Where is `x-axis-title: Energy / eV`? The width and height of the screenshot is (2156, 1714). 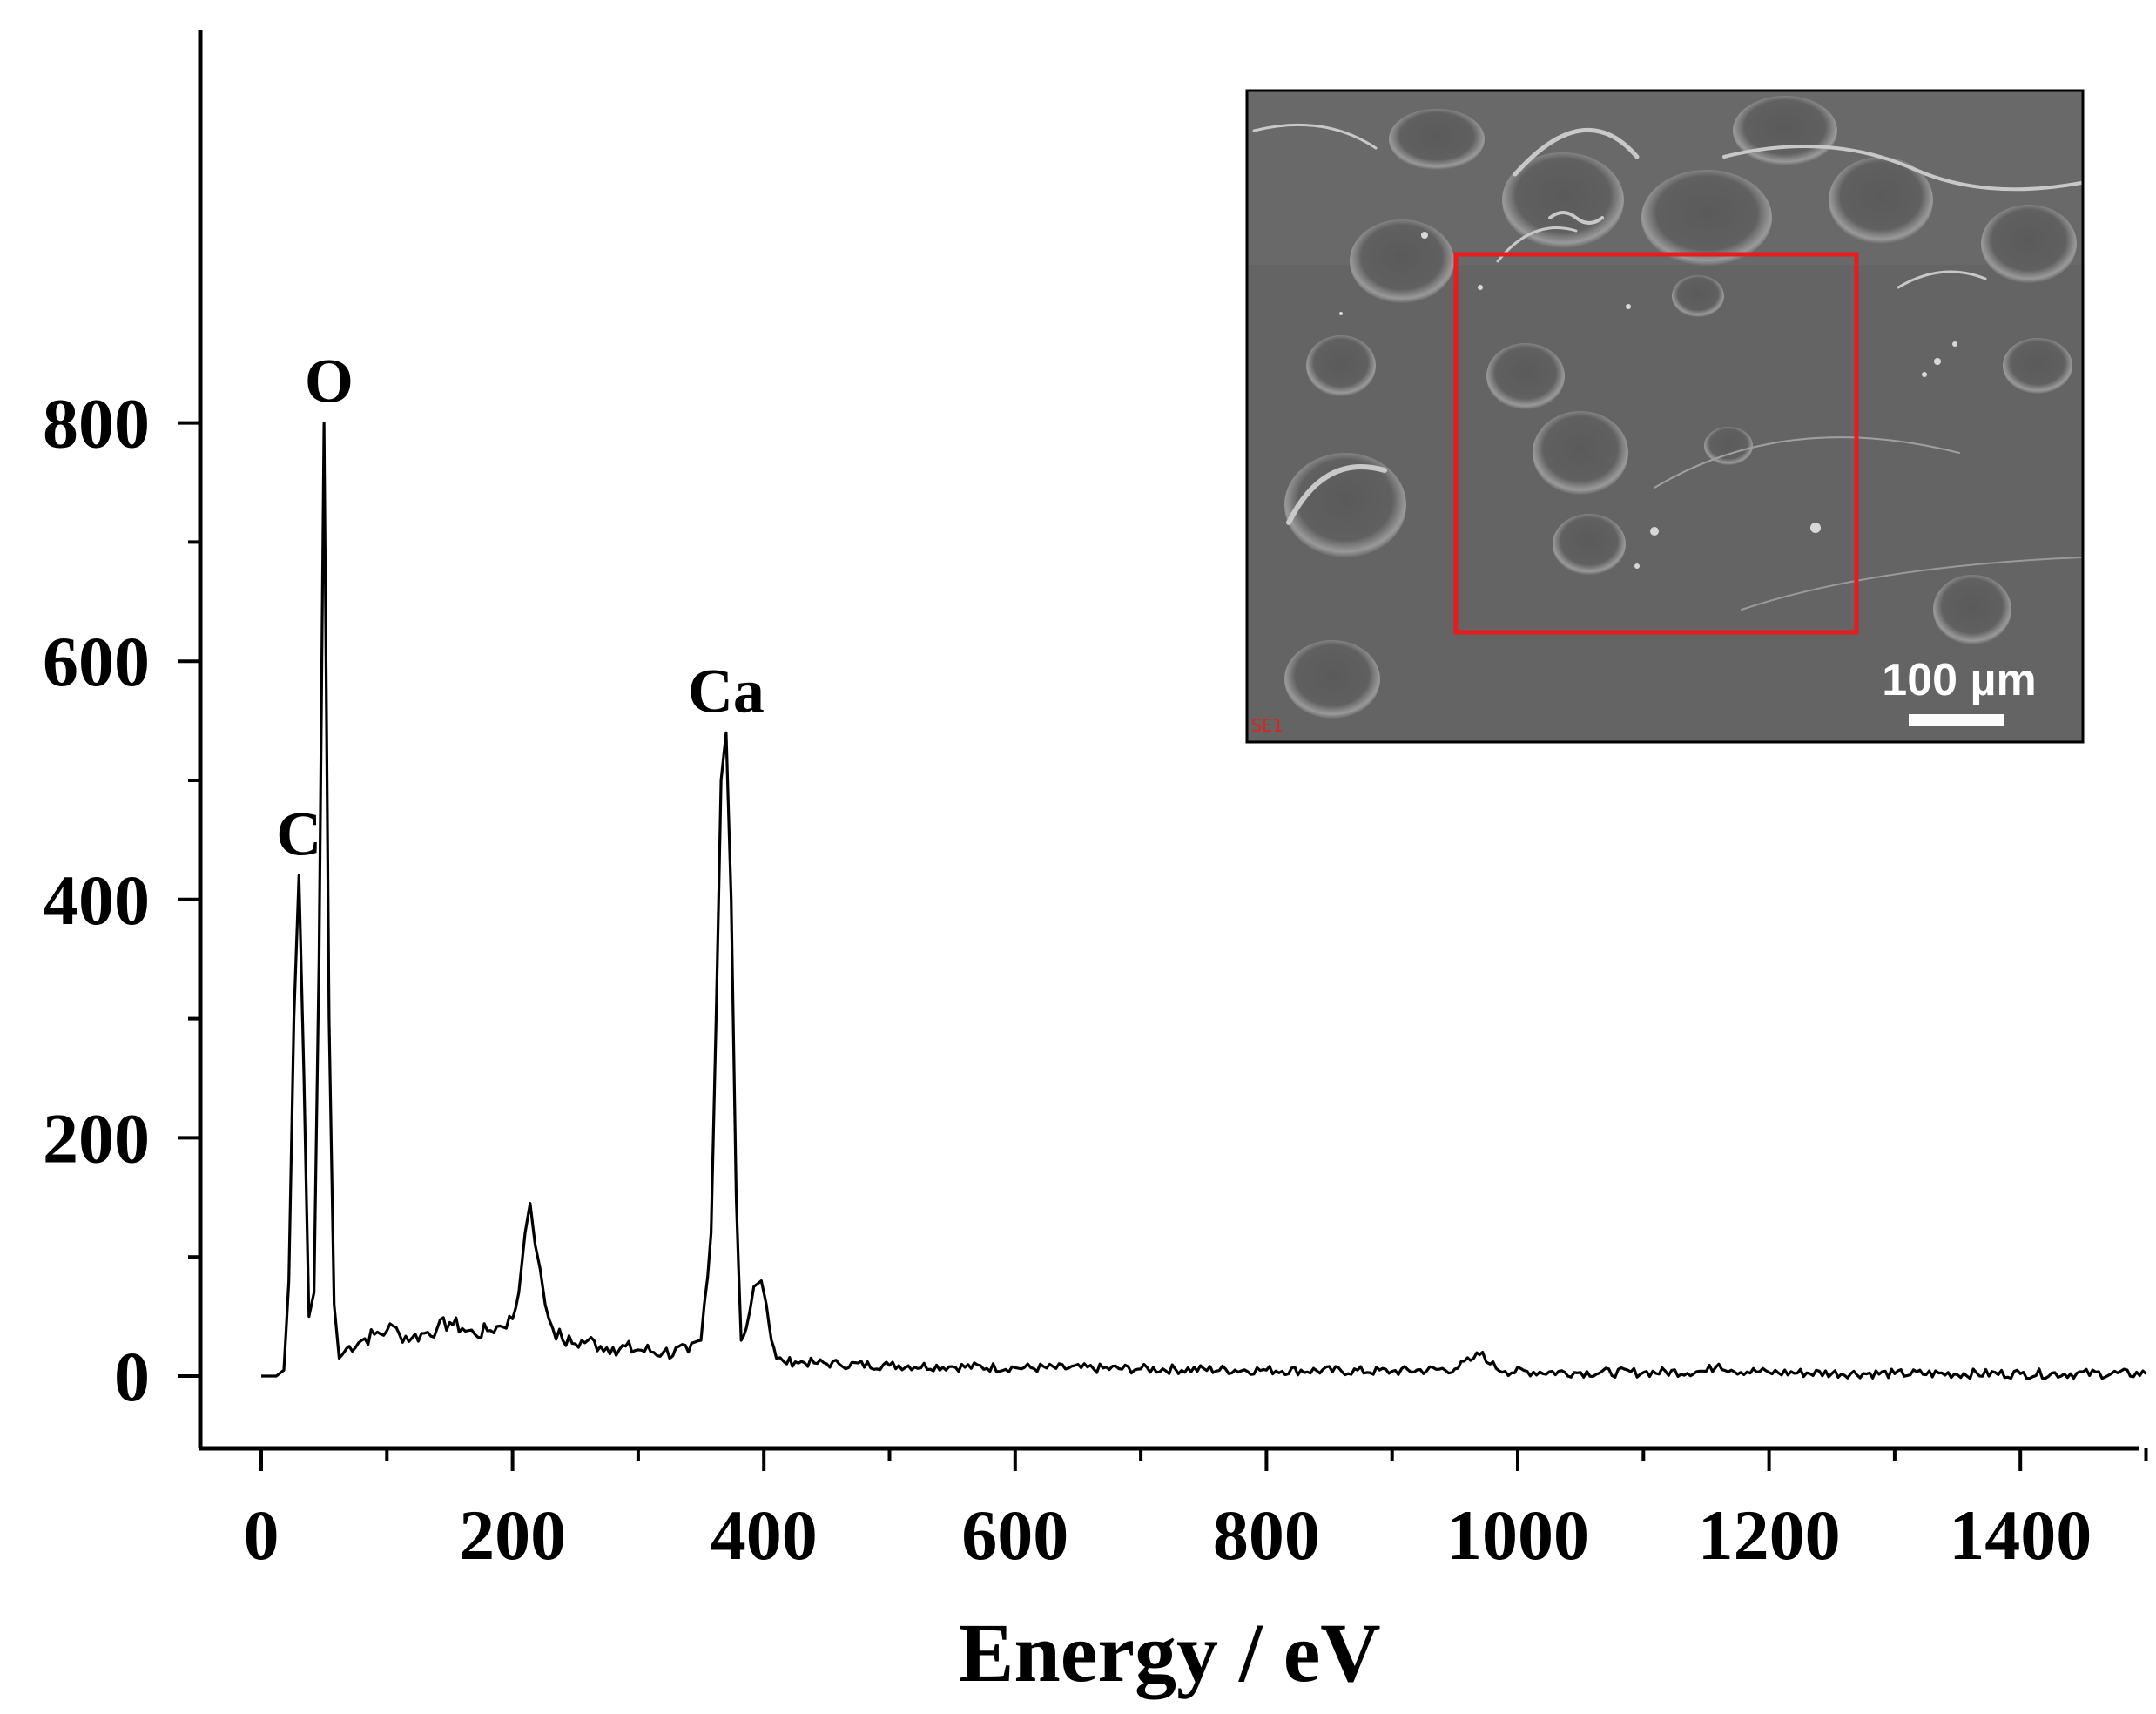
x-axis-title: Energy / eV is located at coordinates (1169, 1652).